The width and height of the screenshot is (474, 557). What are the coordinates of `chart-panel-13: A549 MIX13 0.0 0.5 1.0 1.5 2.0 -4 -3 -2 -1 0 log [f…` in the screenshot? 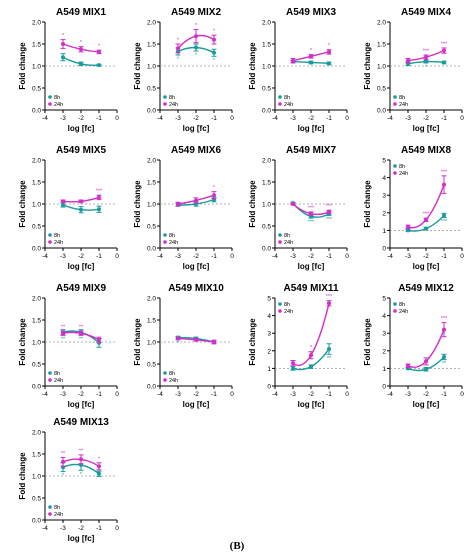 It's located at (68, 480).